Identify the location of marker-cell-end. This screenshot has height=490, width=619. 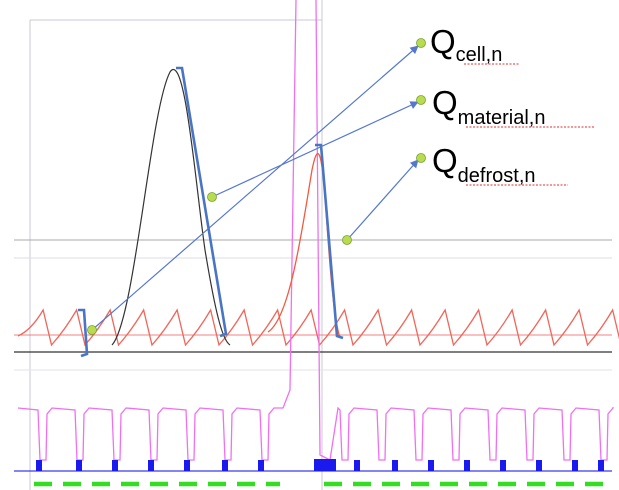
(421, 43).